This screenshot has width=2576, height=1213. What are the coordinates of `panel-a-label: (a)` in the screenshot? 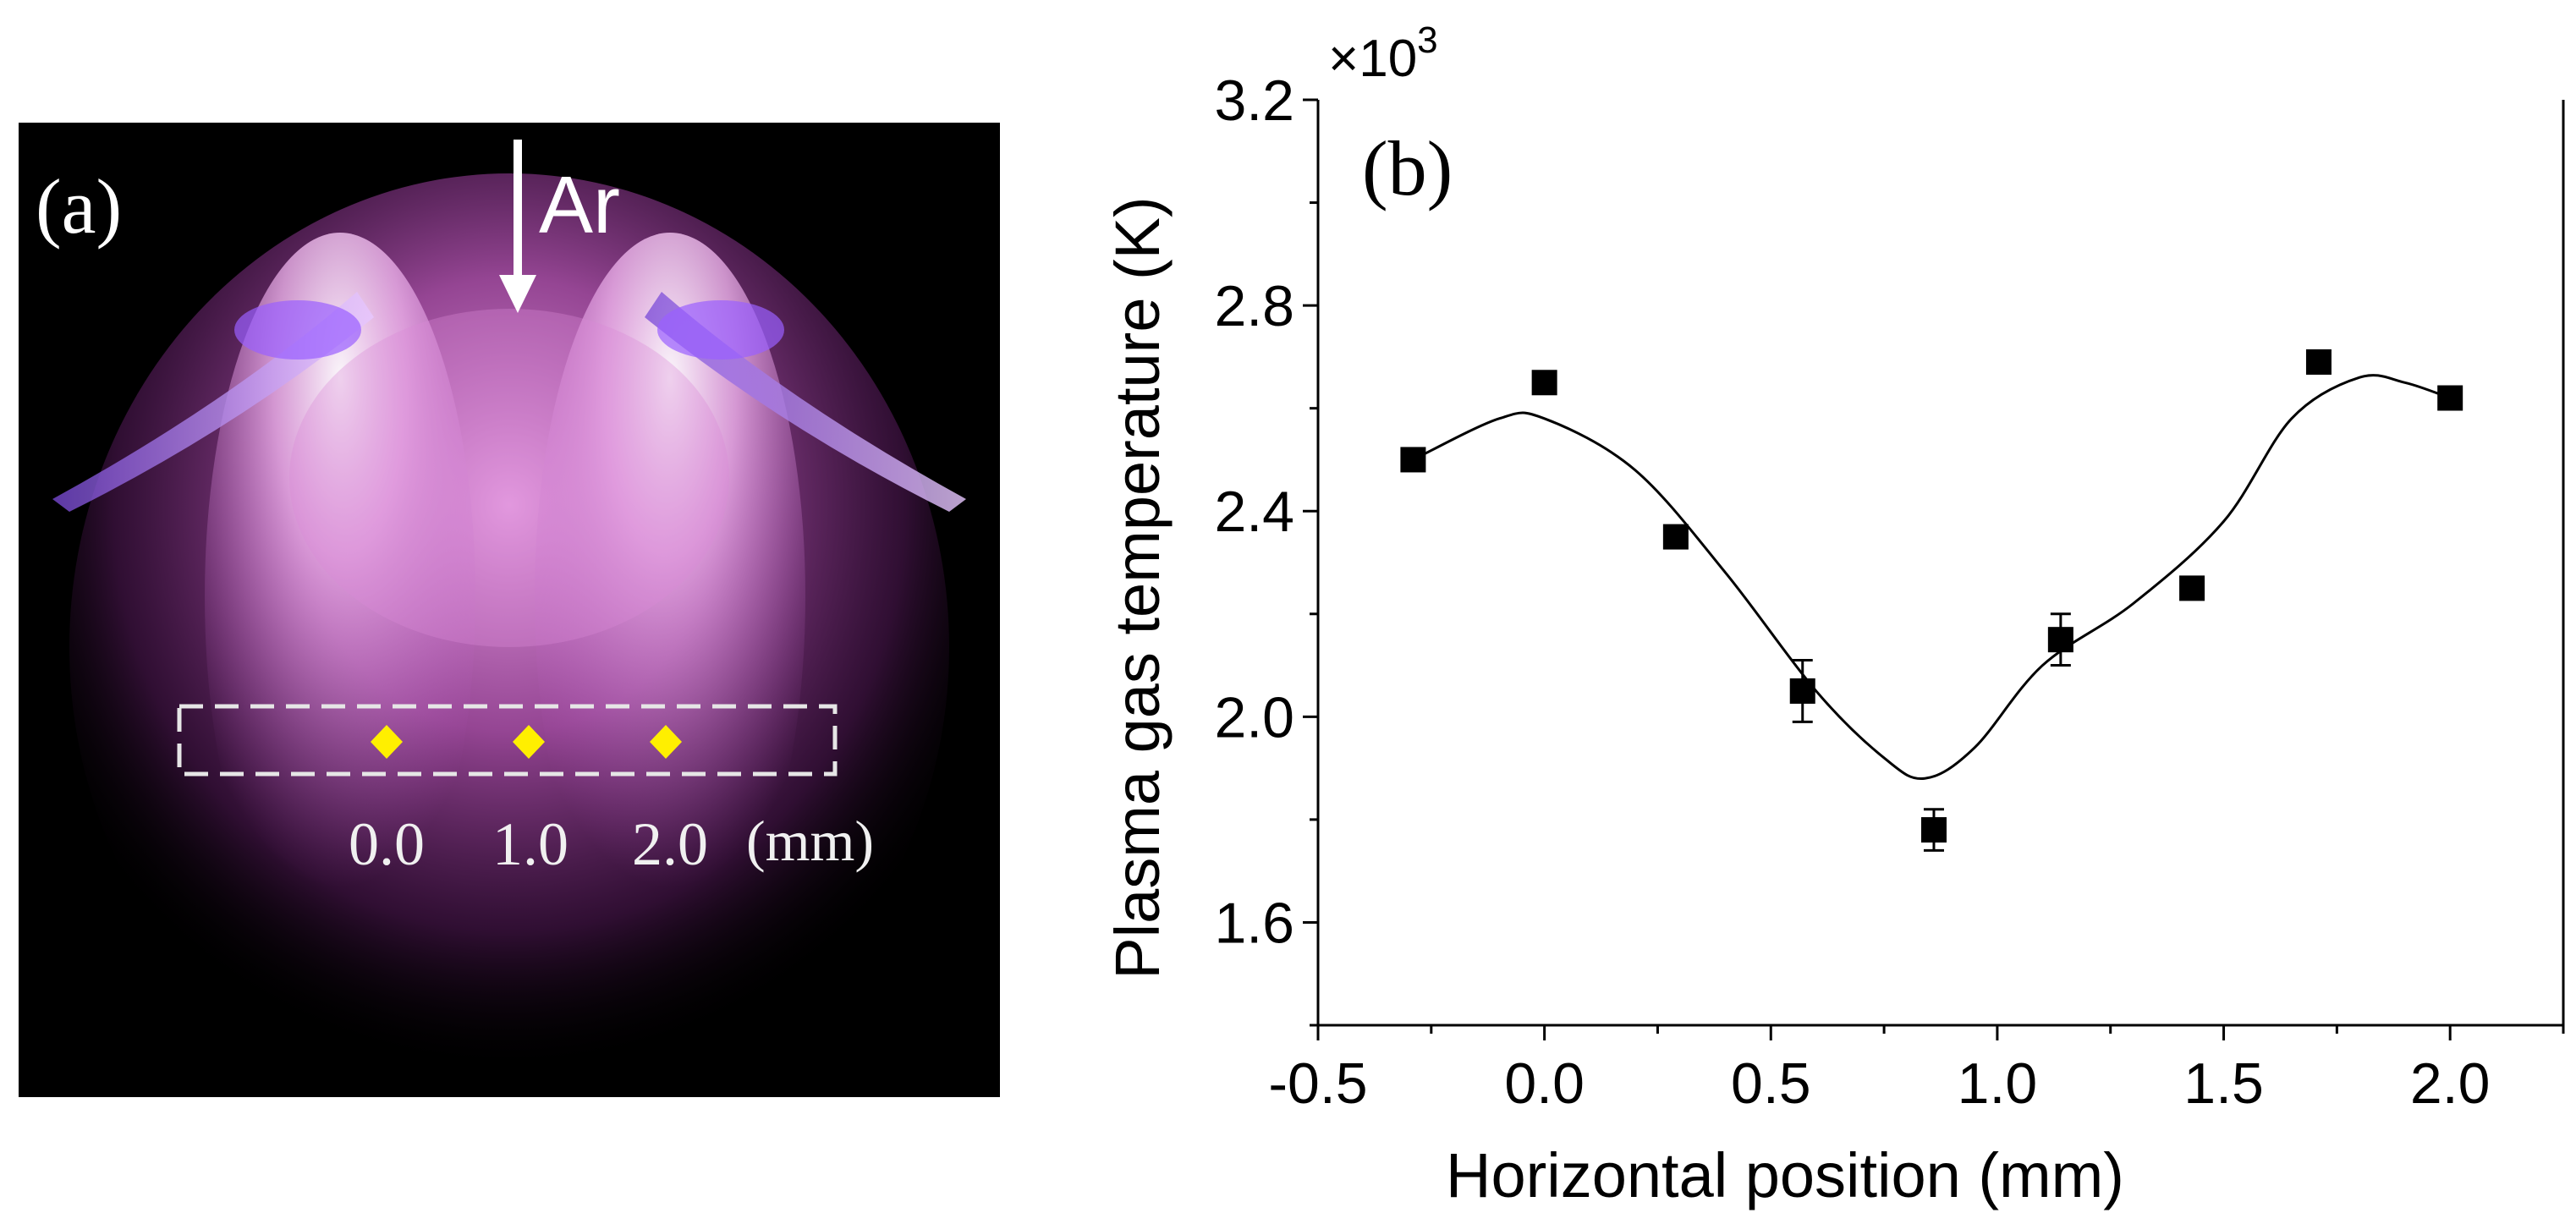 It's located at (79, 207).